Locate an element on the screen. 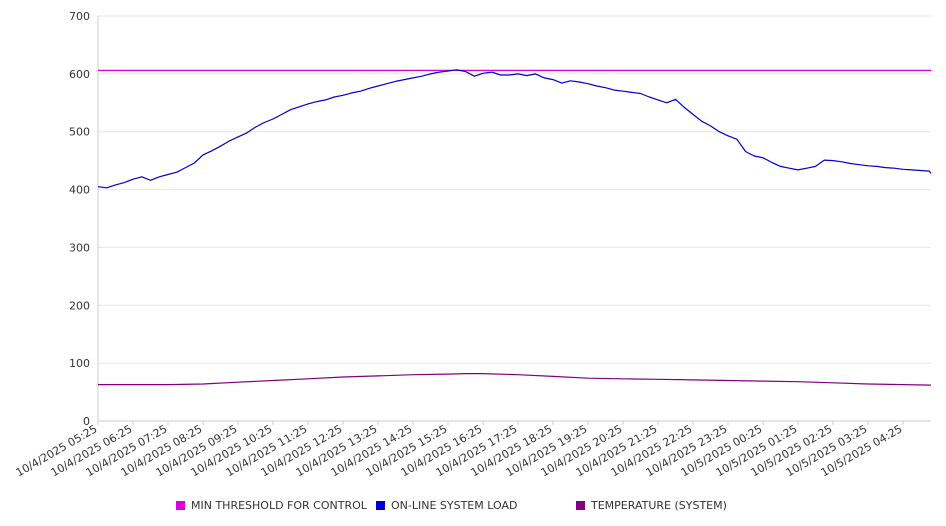 The image size is (946, 526). y-tick-label: 100 is located at coordinates (79, 363).